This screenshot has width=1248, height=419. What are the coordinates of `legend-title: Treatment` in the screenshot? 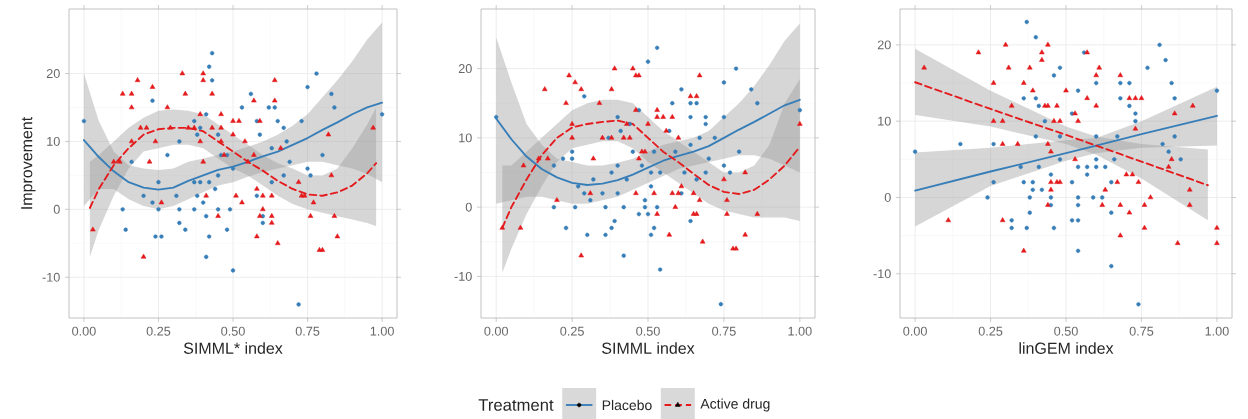 It's located at (516, 405).